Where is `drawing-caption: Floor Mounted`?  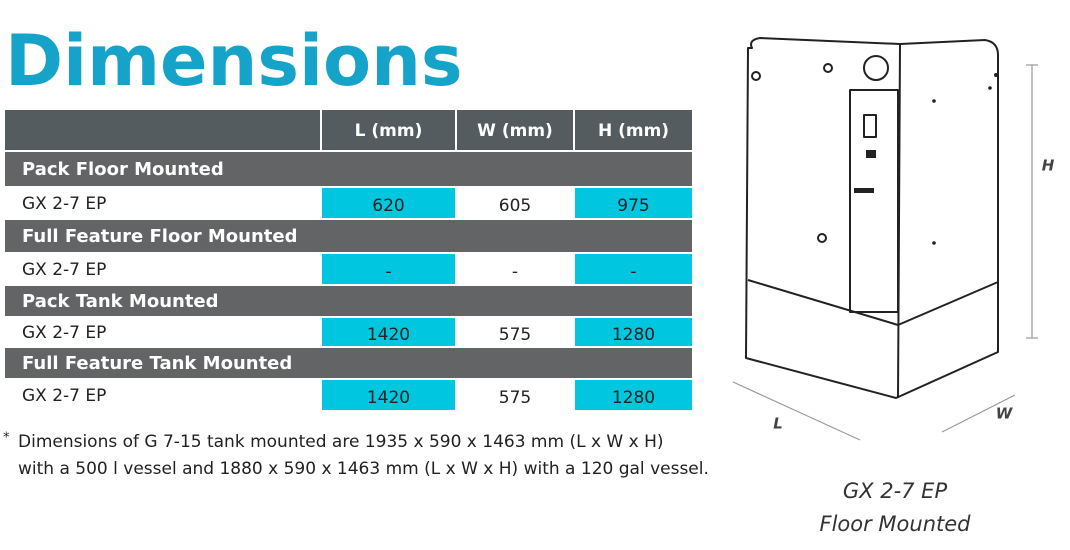
drawing-caption: Floor Mounted is located at coordinates (896, 524).